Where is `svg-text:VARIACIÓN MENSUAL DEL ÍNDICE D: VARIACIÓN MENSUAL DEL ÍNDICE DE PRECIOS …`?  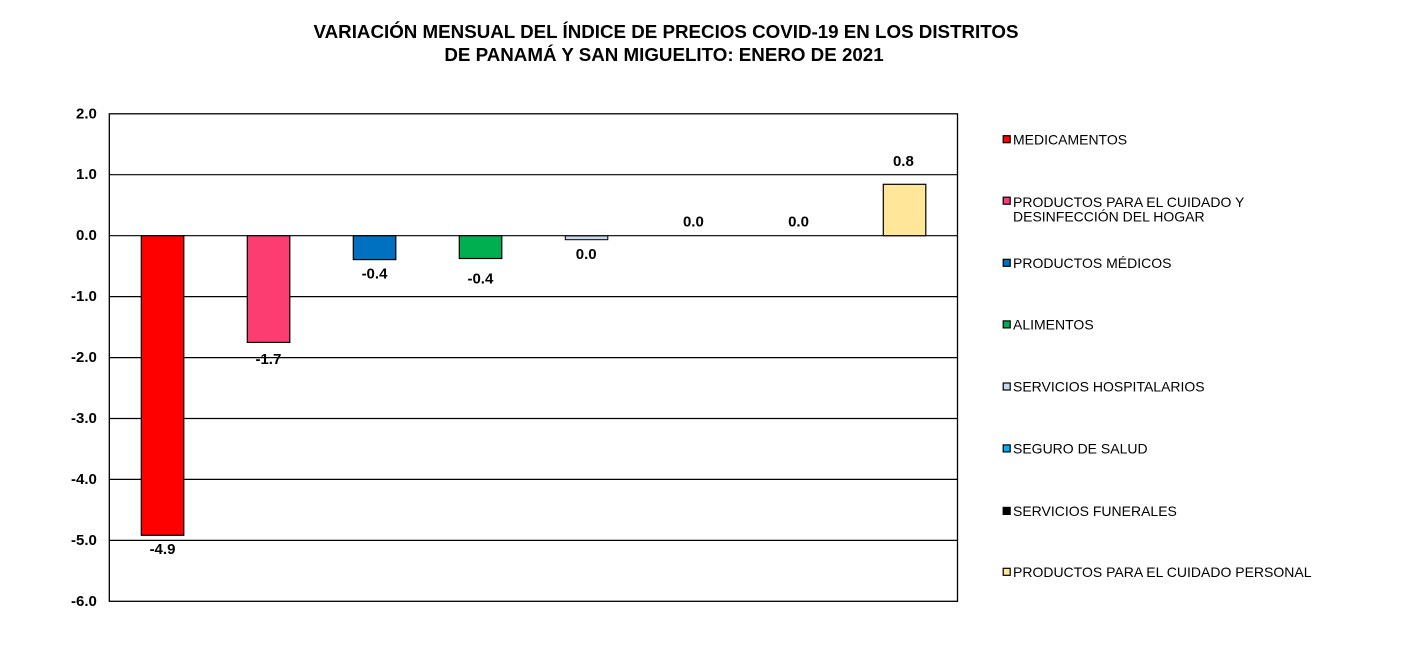
svg-text:VARIACIÓN MENSUAL DEL ÍNDICE D: VARIACIÓN MENSUAL DEL ÍNDICE DE PRECIOS … is located at coordinates (666, 31).